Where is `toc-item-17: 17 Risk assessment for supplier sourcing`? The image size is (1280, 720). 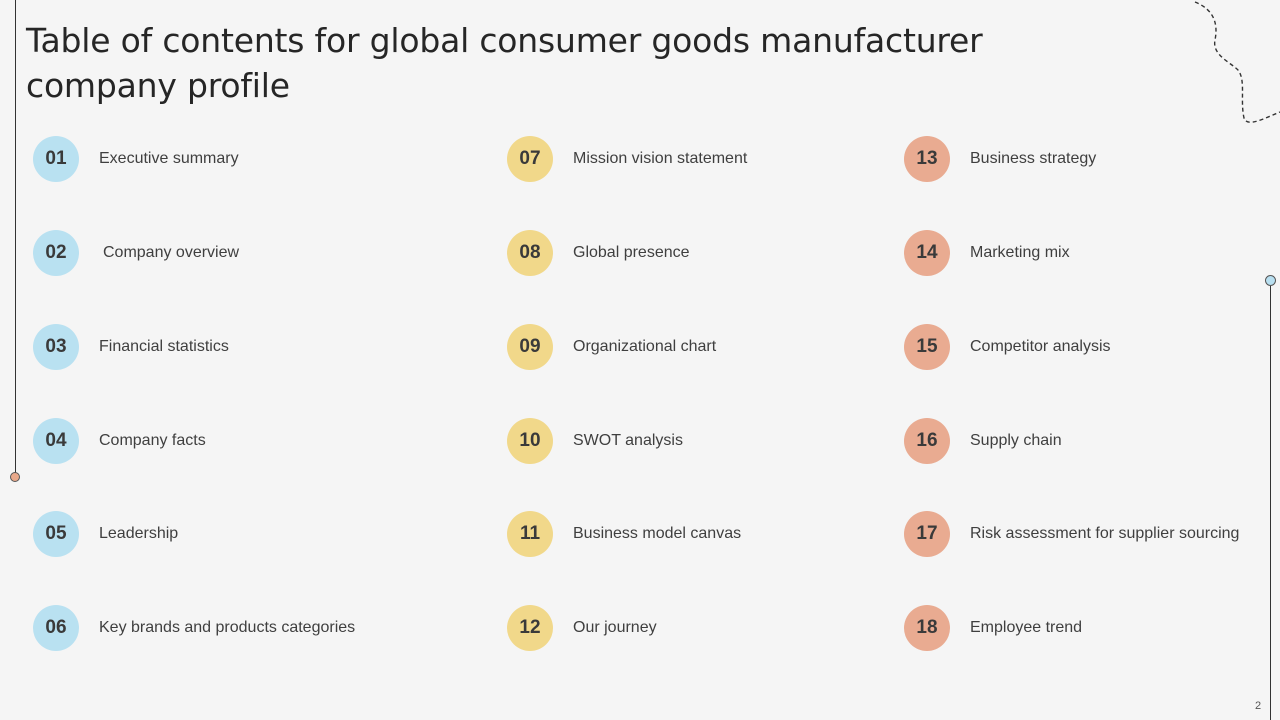
toc-item-17: 17 Risk assessment for supplier sourcing is located at coordinates (1071, 534).